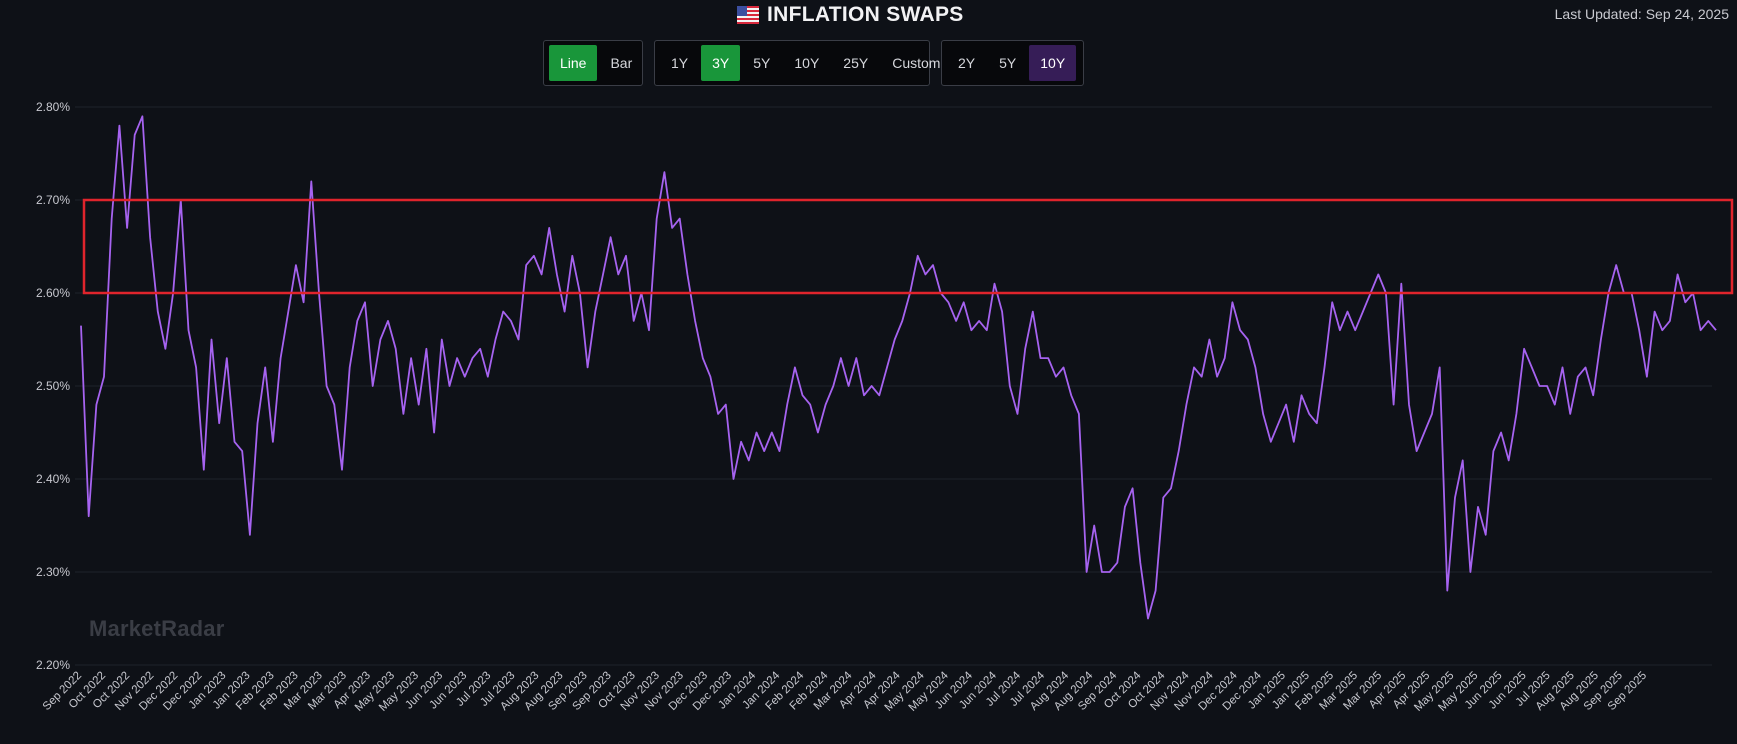 The image size is (1737, 744). What do you see at coordinates (721, 63) in the screenshot?
I see `range-3y-button: 3Y` at bounding box center [721, 63].